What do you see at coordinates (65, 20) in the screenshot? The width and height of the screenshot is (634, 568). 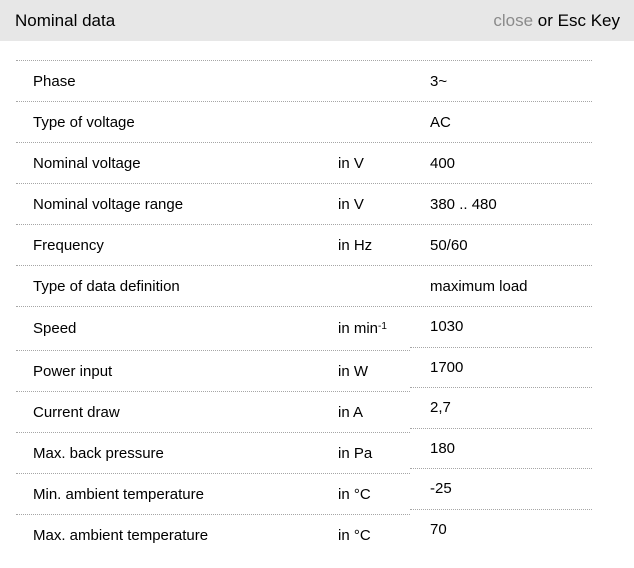 I see `dialog-title: Nominal data` at bounding box center [65, 20].